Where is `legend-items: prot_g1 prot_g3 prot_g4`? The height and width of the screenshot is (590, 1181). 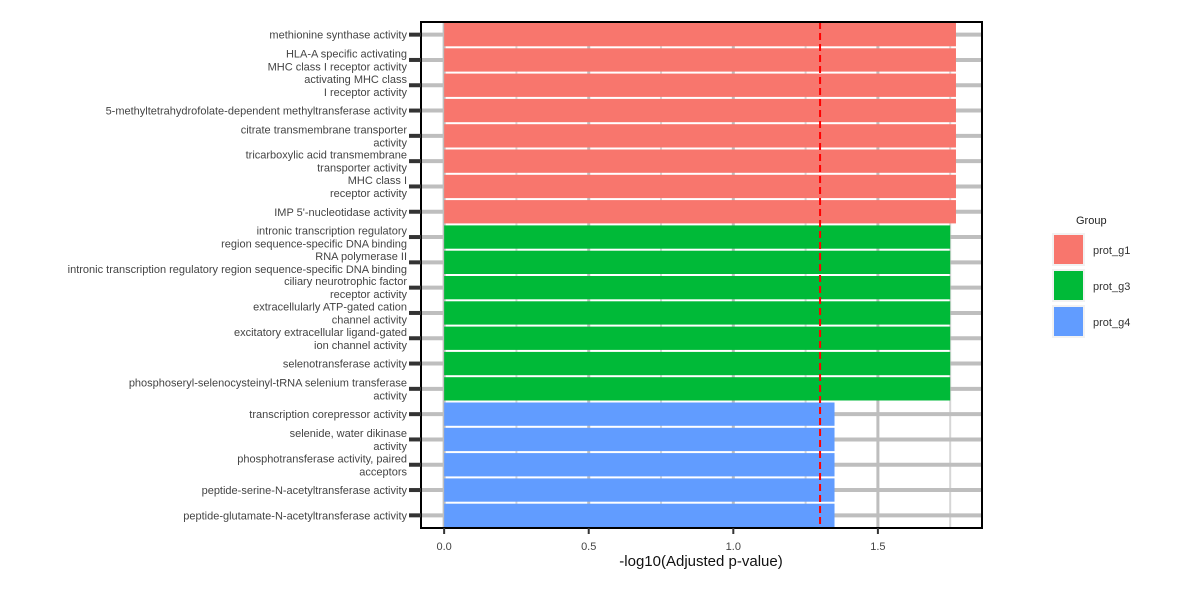 legend-items: prot_g1 prot_g3 prot_g4 is located at coordinates (1091, 285).